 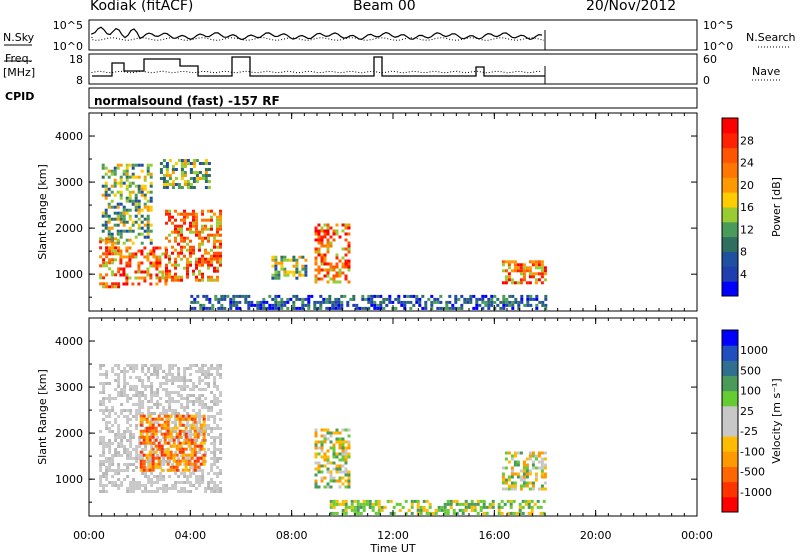 What do you see at coordinates (68, 46) in the screenshot?
I see `noise-tick-left-1: 10^0` at bounding box center [68, 46].